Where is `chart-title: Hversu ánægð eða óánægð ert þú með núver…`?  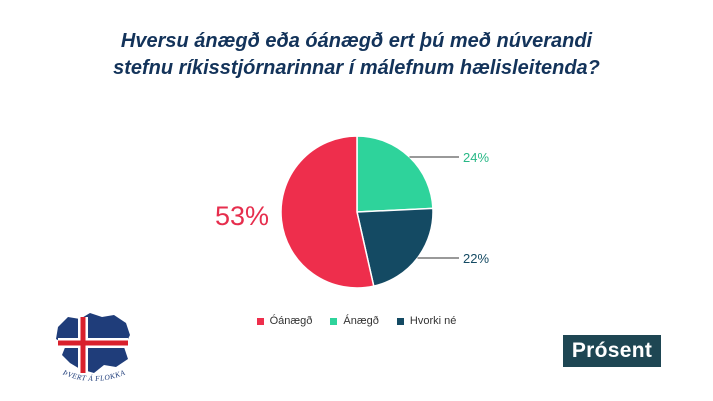 chart-title: Hversu ánægð eða óánægð ert þú með núver… is located at coordinates (356, 55).